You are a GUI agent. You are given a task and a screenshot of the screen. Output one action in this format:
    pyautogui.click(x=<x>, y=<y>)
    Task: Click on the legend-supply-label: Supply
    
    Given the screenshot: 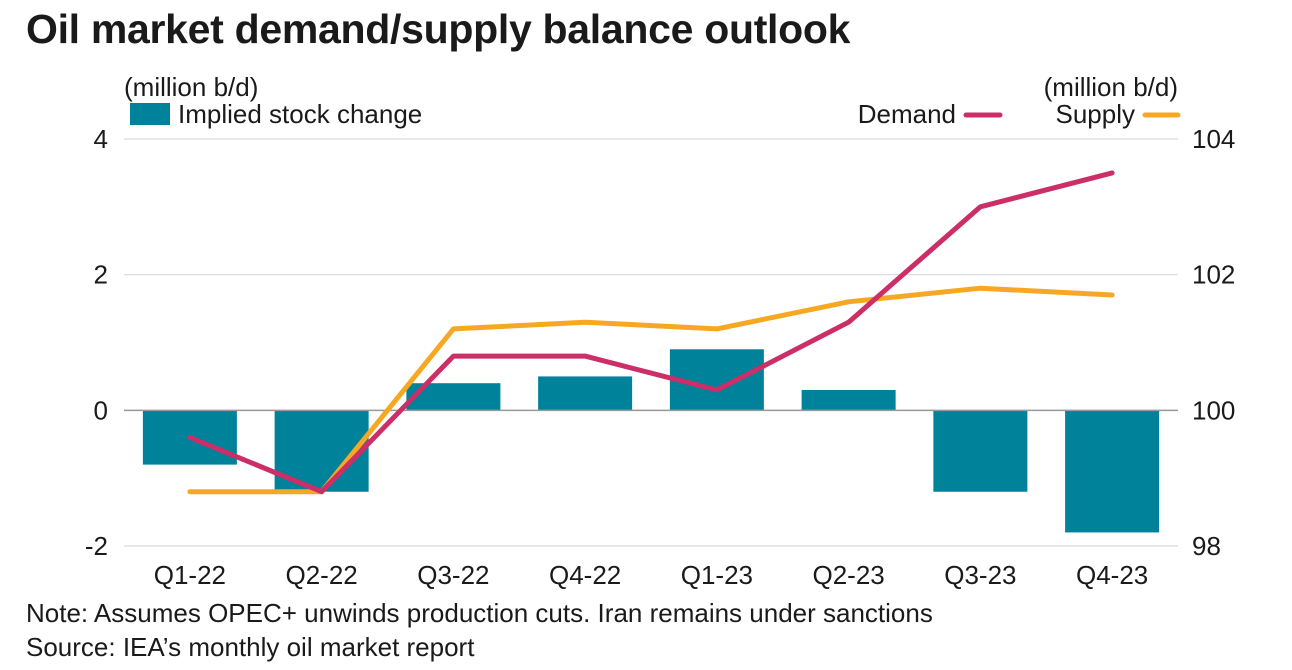 What is the action you would take?
    pyautogui.click(x=1096, y=114)
    